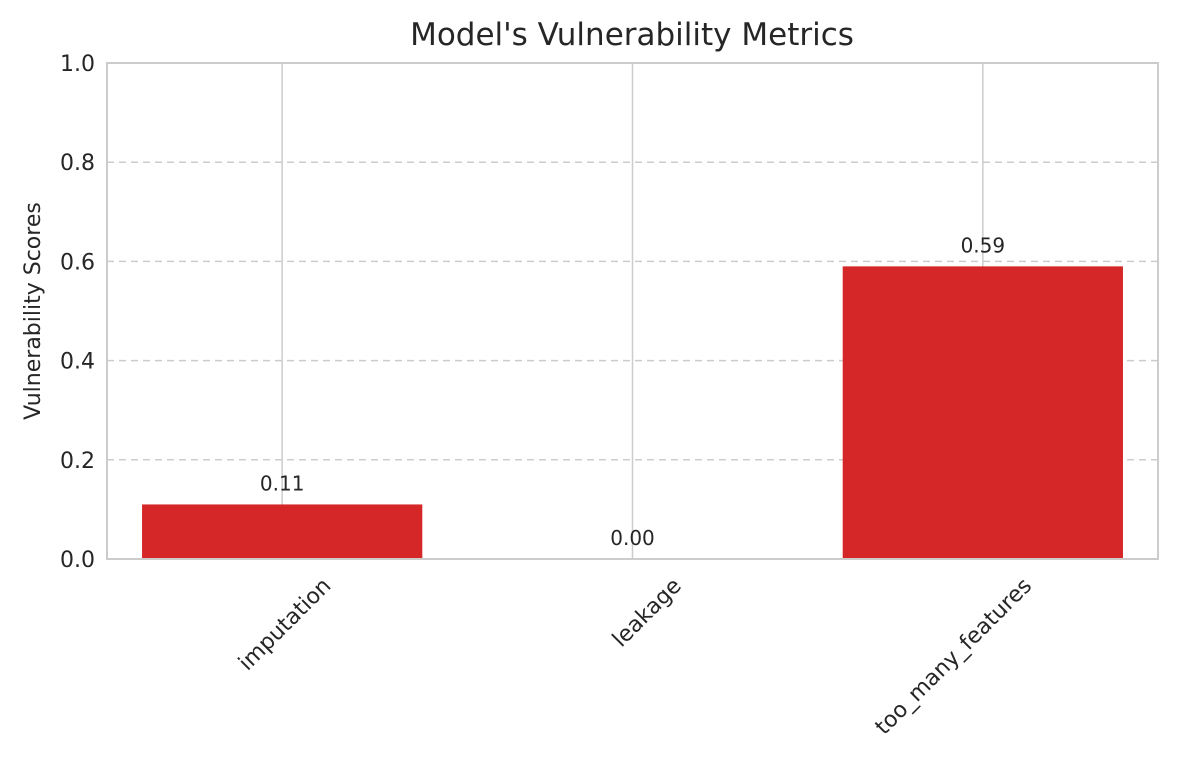 This screenshot has height=775, width=1178. Describe the element at coordinates (282, 483) in the screenshot. I see `data-label: 0.11` at that location.